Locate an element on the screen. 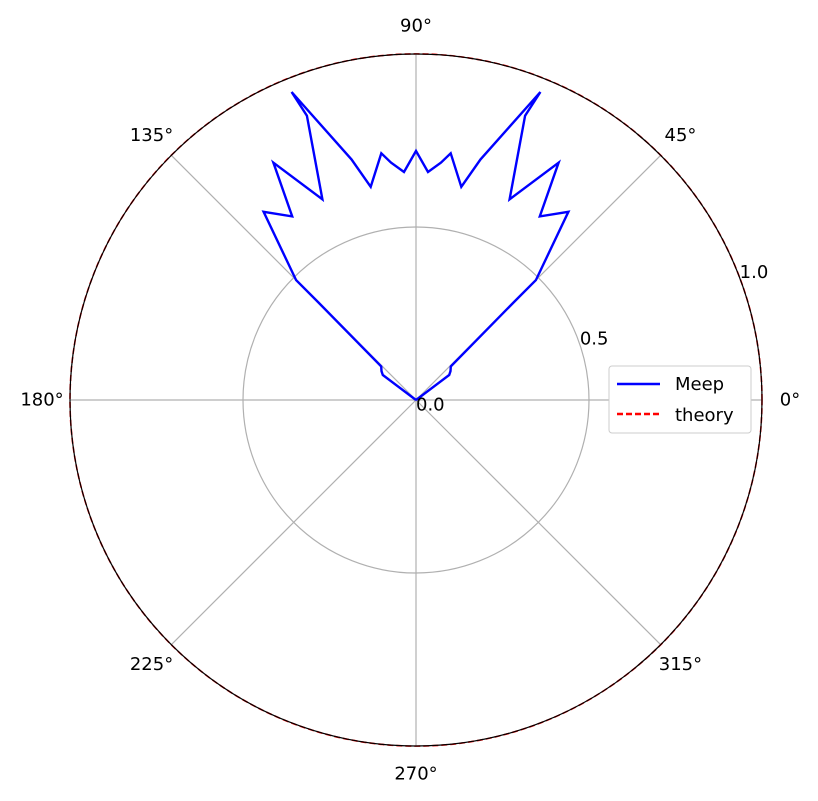 Image resolution: width=818 pixels, height=801 pixels. series-line-meep is located at coordinates (416, 246).